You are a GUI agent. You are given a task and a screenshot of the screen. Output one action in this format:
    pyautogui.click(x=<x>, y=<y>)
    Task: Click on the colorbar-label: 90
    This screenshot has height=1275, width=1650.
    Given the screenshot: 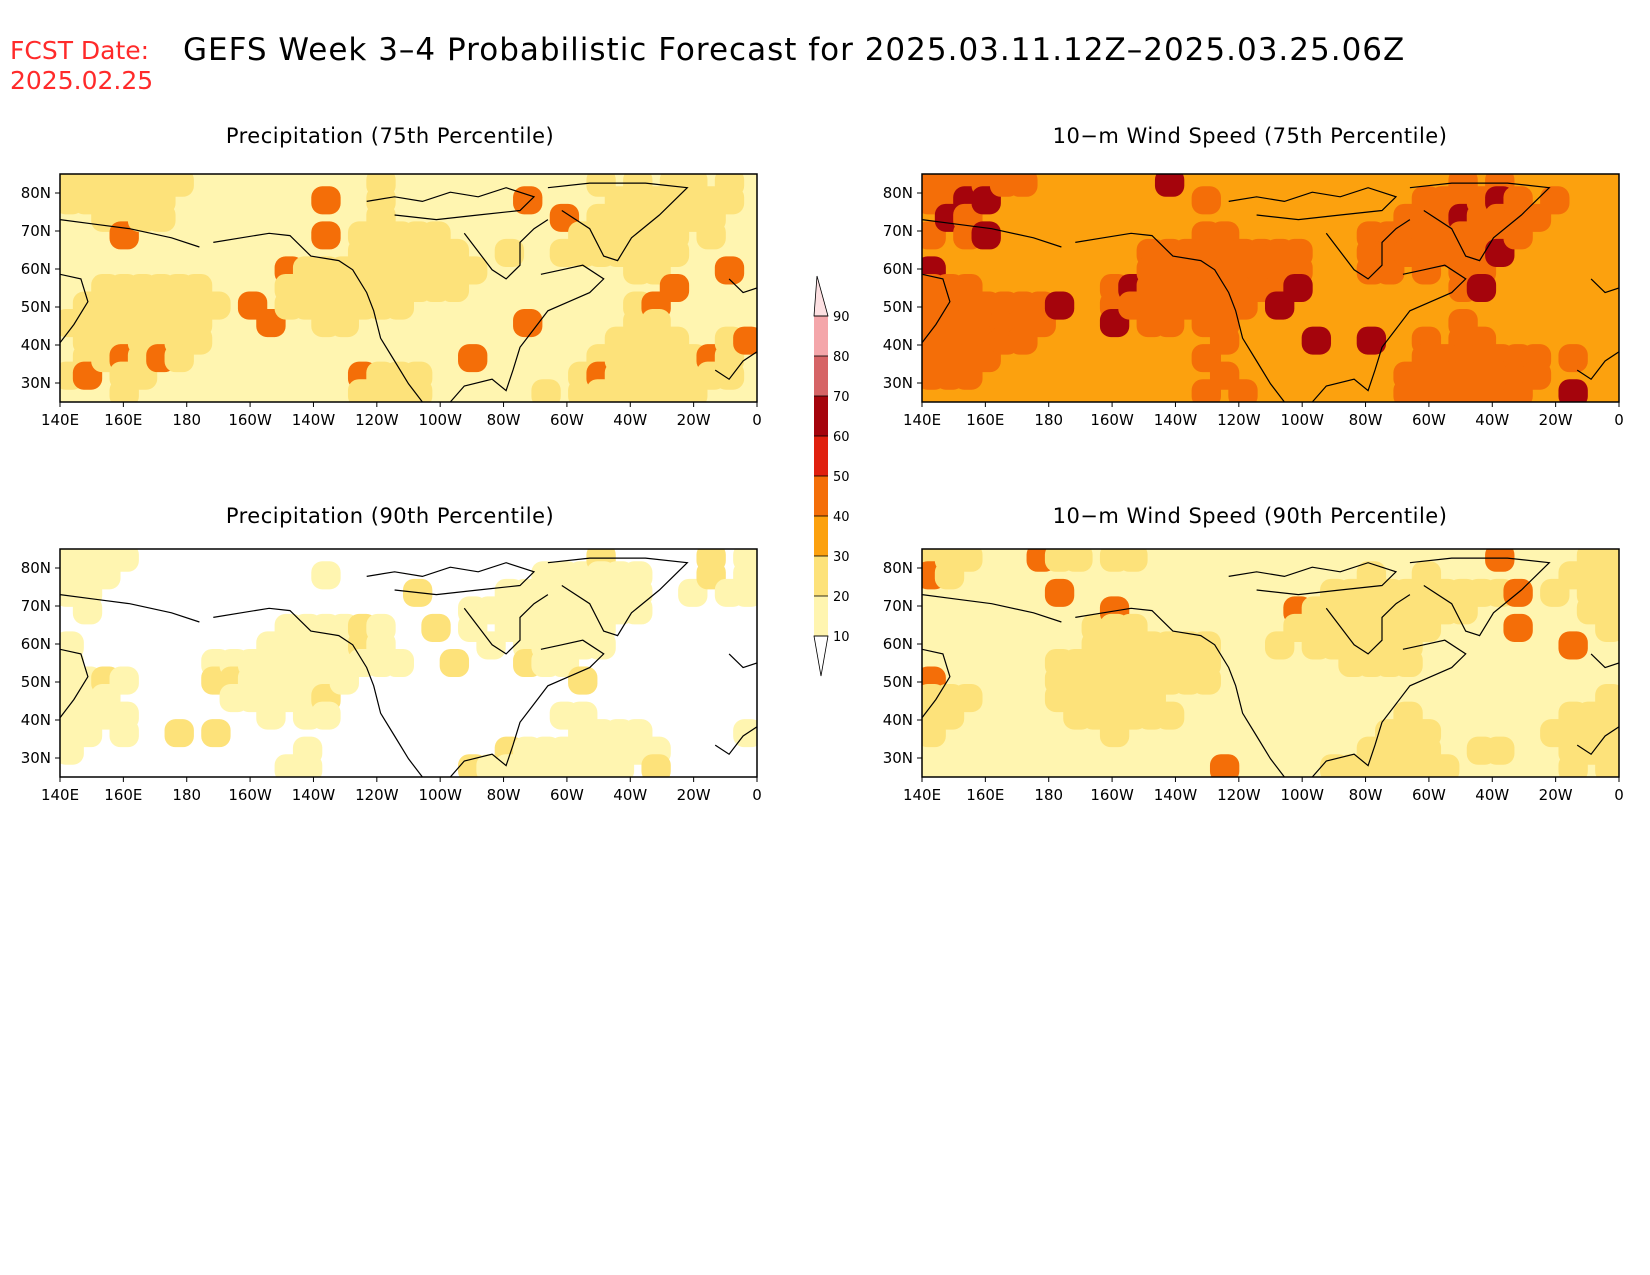 What is the action you would take?
    pyautogui.click(x=841, y=317)
    